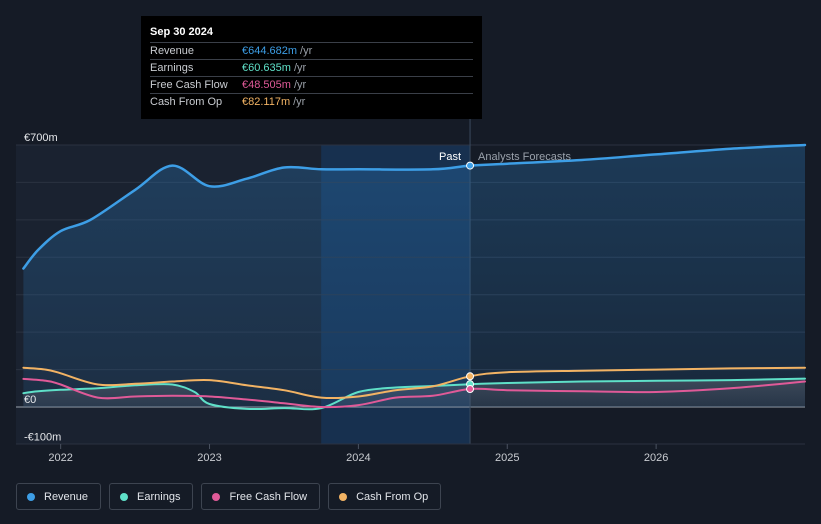 This screenshot has height=524, width=821. Describe the element at coordinates (266, 102) in the screenshot. I see `tooltip-value: €82.117m` at that location.